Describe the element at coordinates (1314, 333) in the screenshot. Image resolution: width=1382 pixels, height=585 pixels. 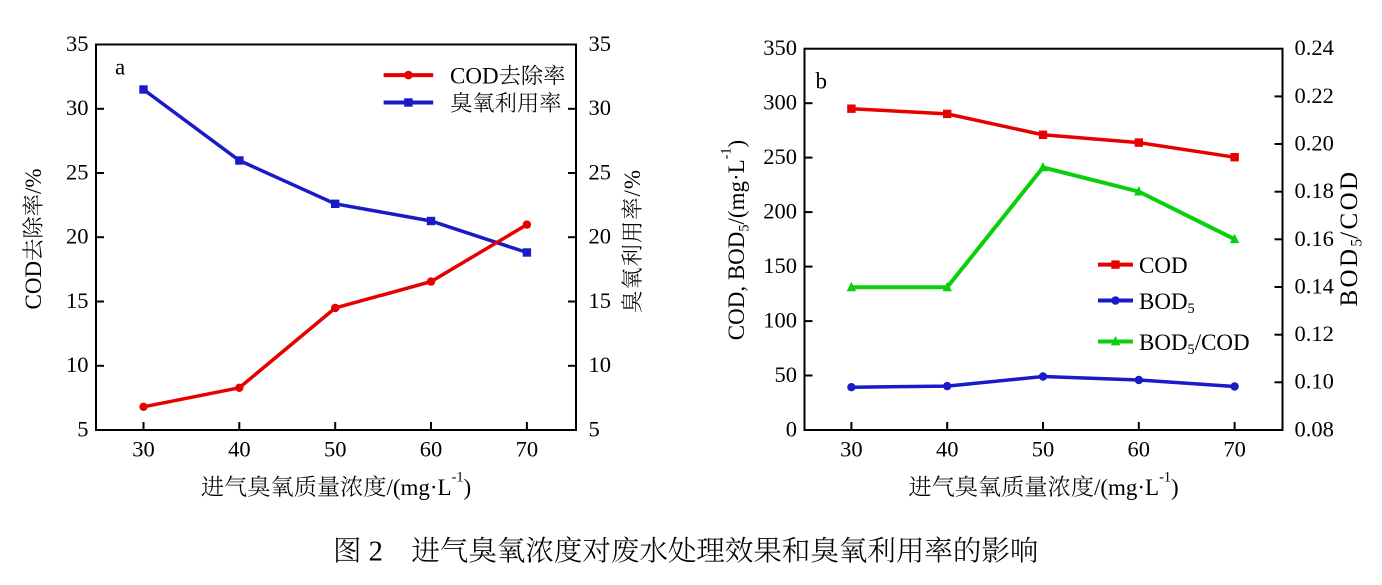
I see `svg-text: 0.12` at that location.